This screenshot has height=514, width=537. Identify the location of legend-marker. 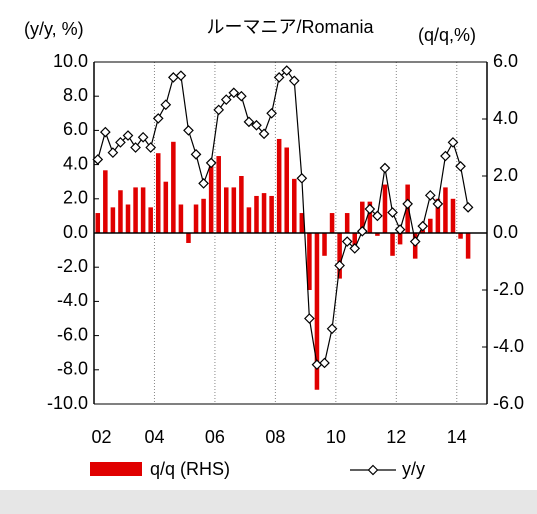
(373, 470).